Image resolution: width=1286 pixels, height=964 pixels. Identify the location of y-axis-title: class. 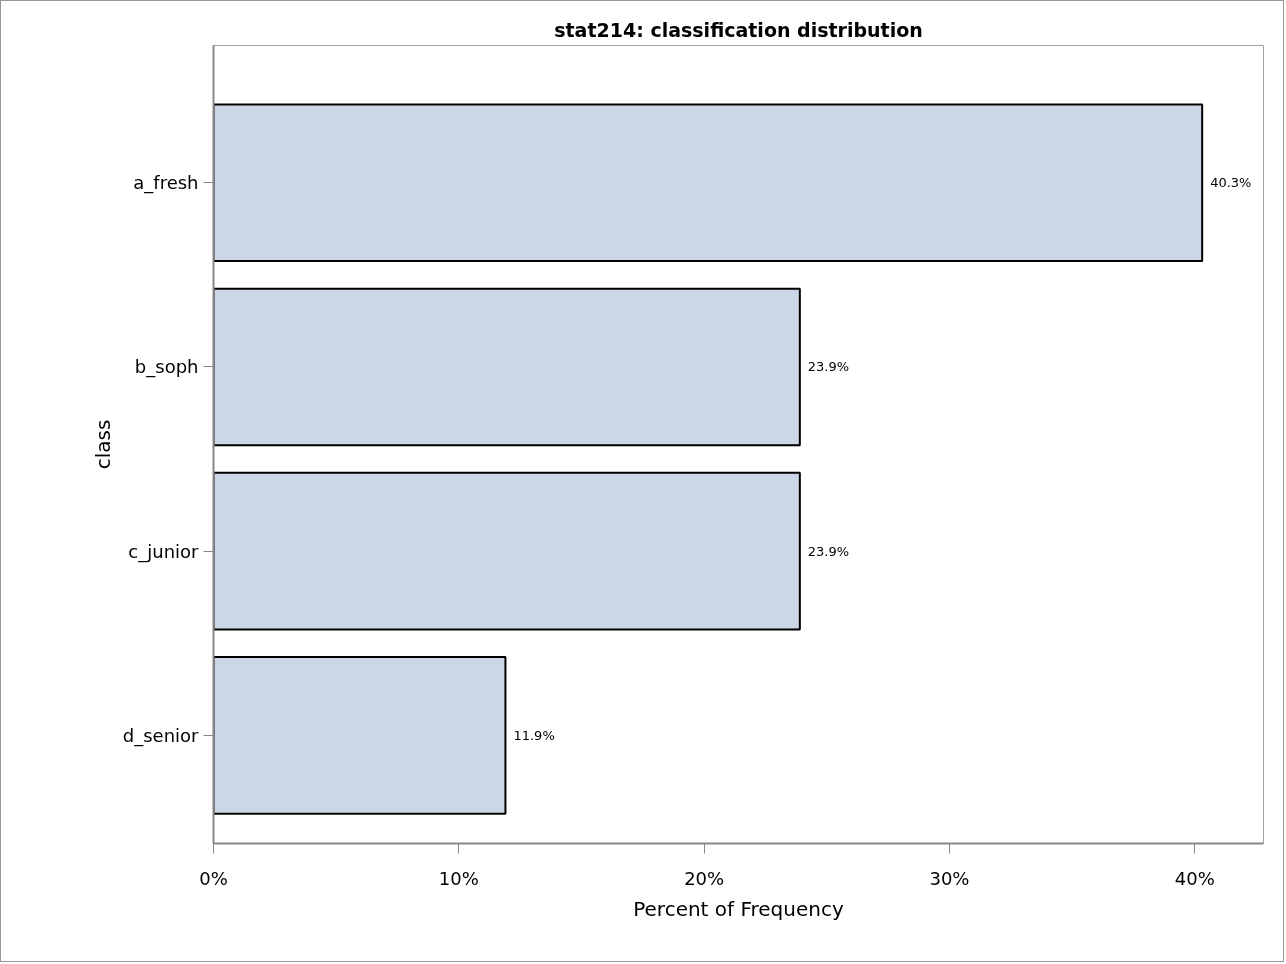
(102, 444).